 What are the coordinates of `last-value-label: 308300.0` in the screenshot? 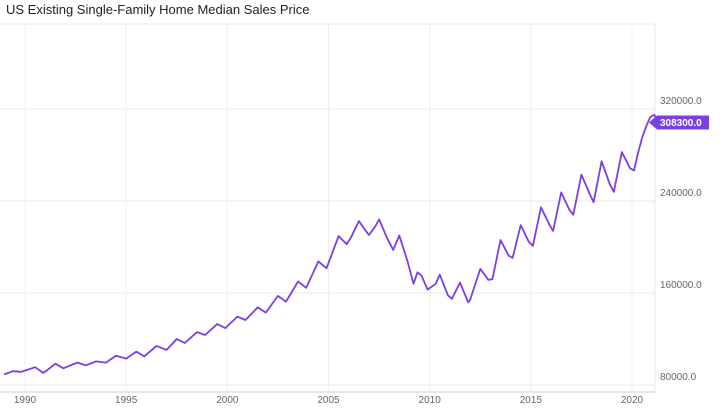 It's located at (681, 123).